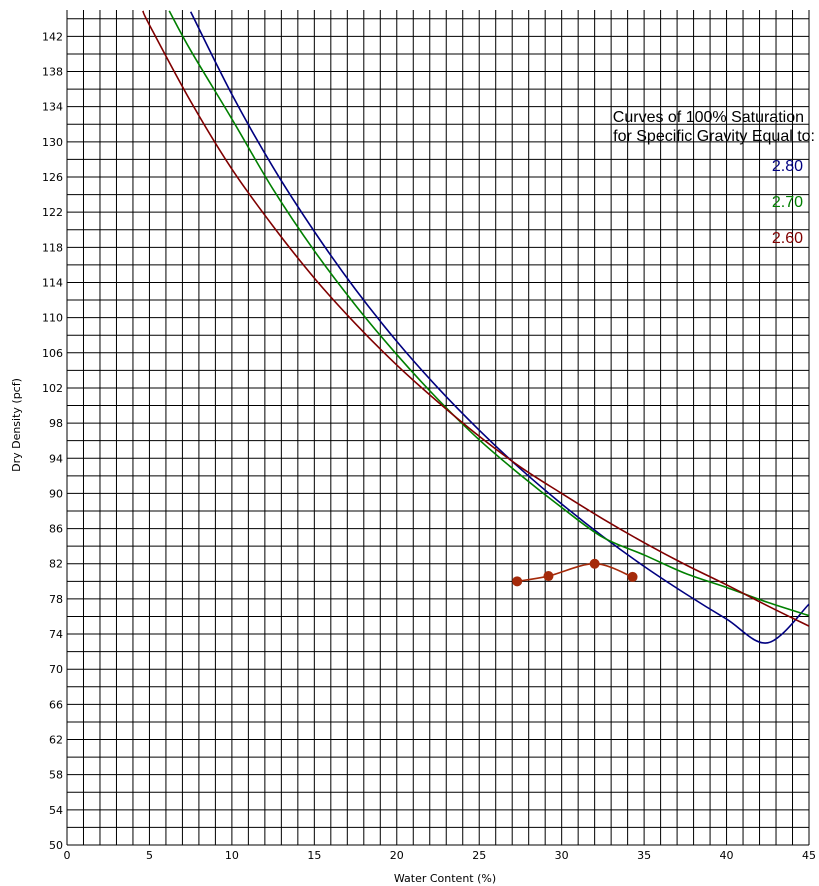 The width and height of the screenshot is (819, 886). Describe the element at coordinates (562, 855) in the screenshot. I see `x-tick-label: 30` at that location.